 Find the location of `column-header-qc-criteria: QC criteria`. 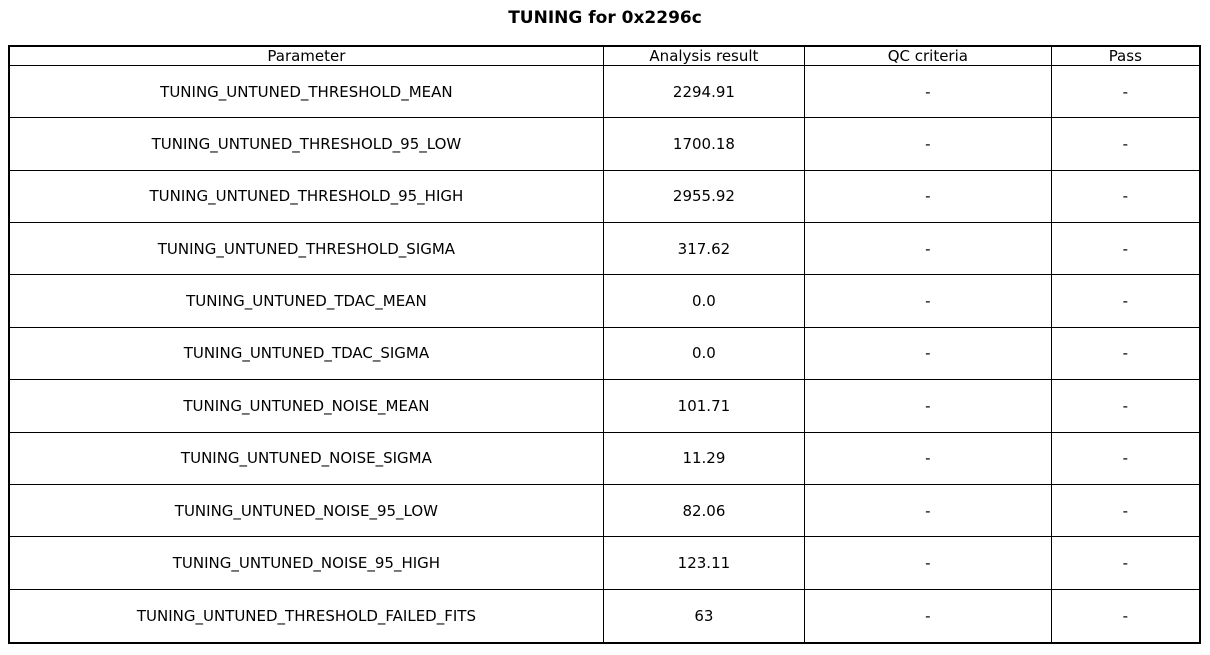

column-header-qc-criteria: QC criteria is located at coordinates (928, 55).